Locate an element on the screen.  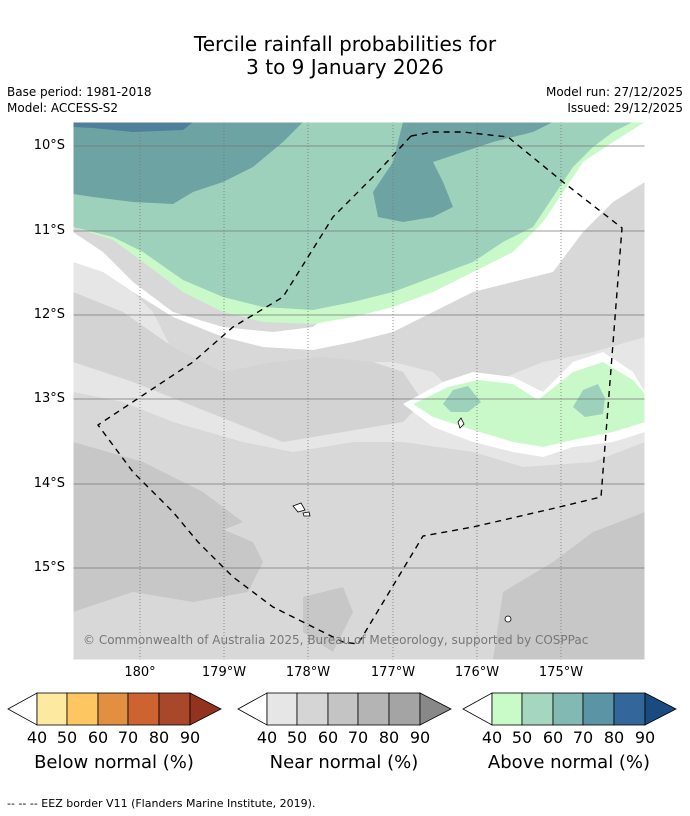
lon-label: 176°W is located at coordinates (477, 672).